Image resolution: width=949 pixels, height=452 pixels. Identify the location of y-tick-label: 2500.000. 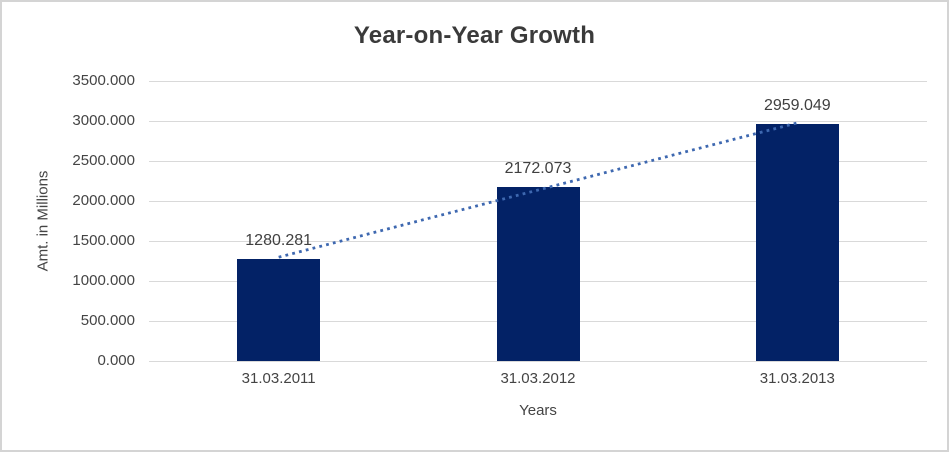
(103, 160).